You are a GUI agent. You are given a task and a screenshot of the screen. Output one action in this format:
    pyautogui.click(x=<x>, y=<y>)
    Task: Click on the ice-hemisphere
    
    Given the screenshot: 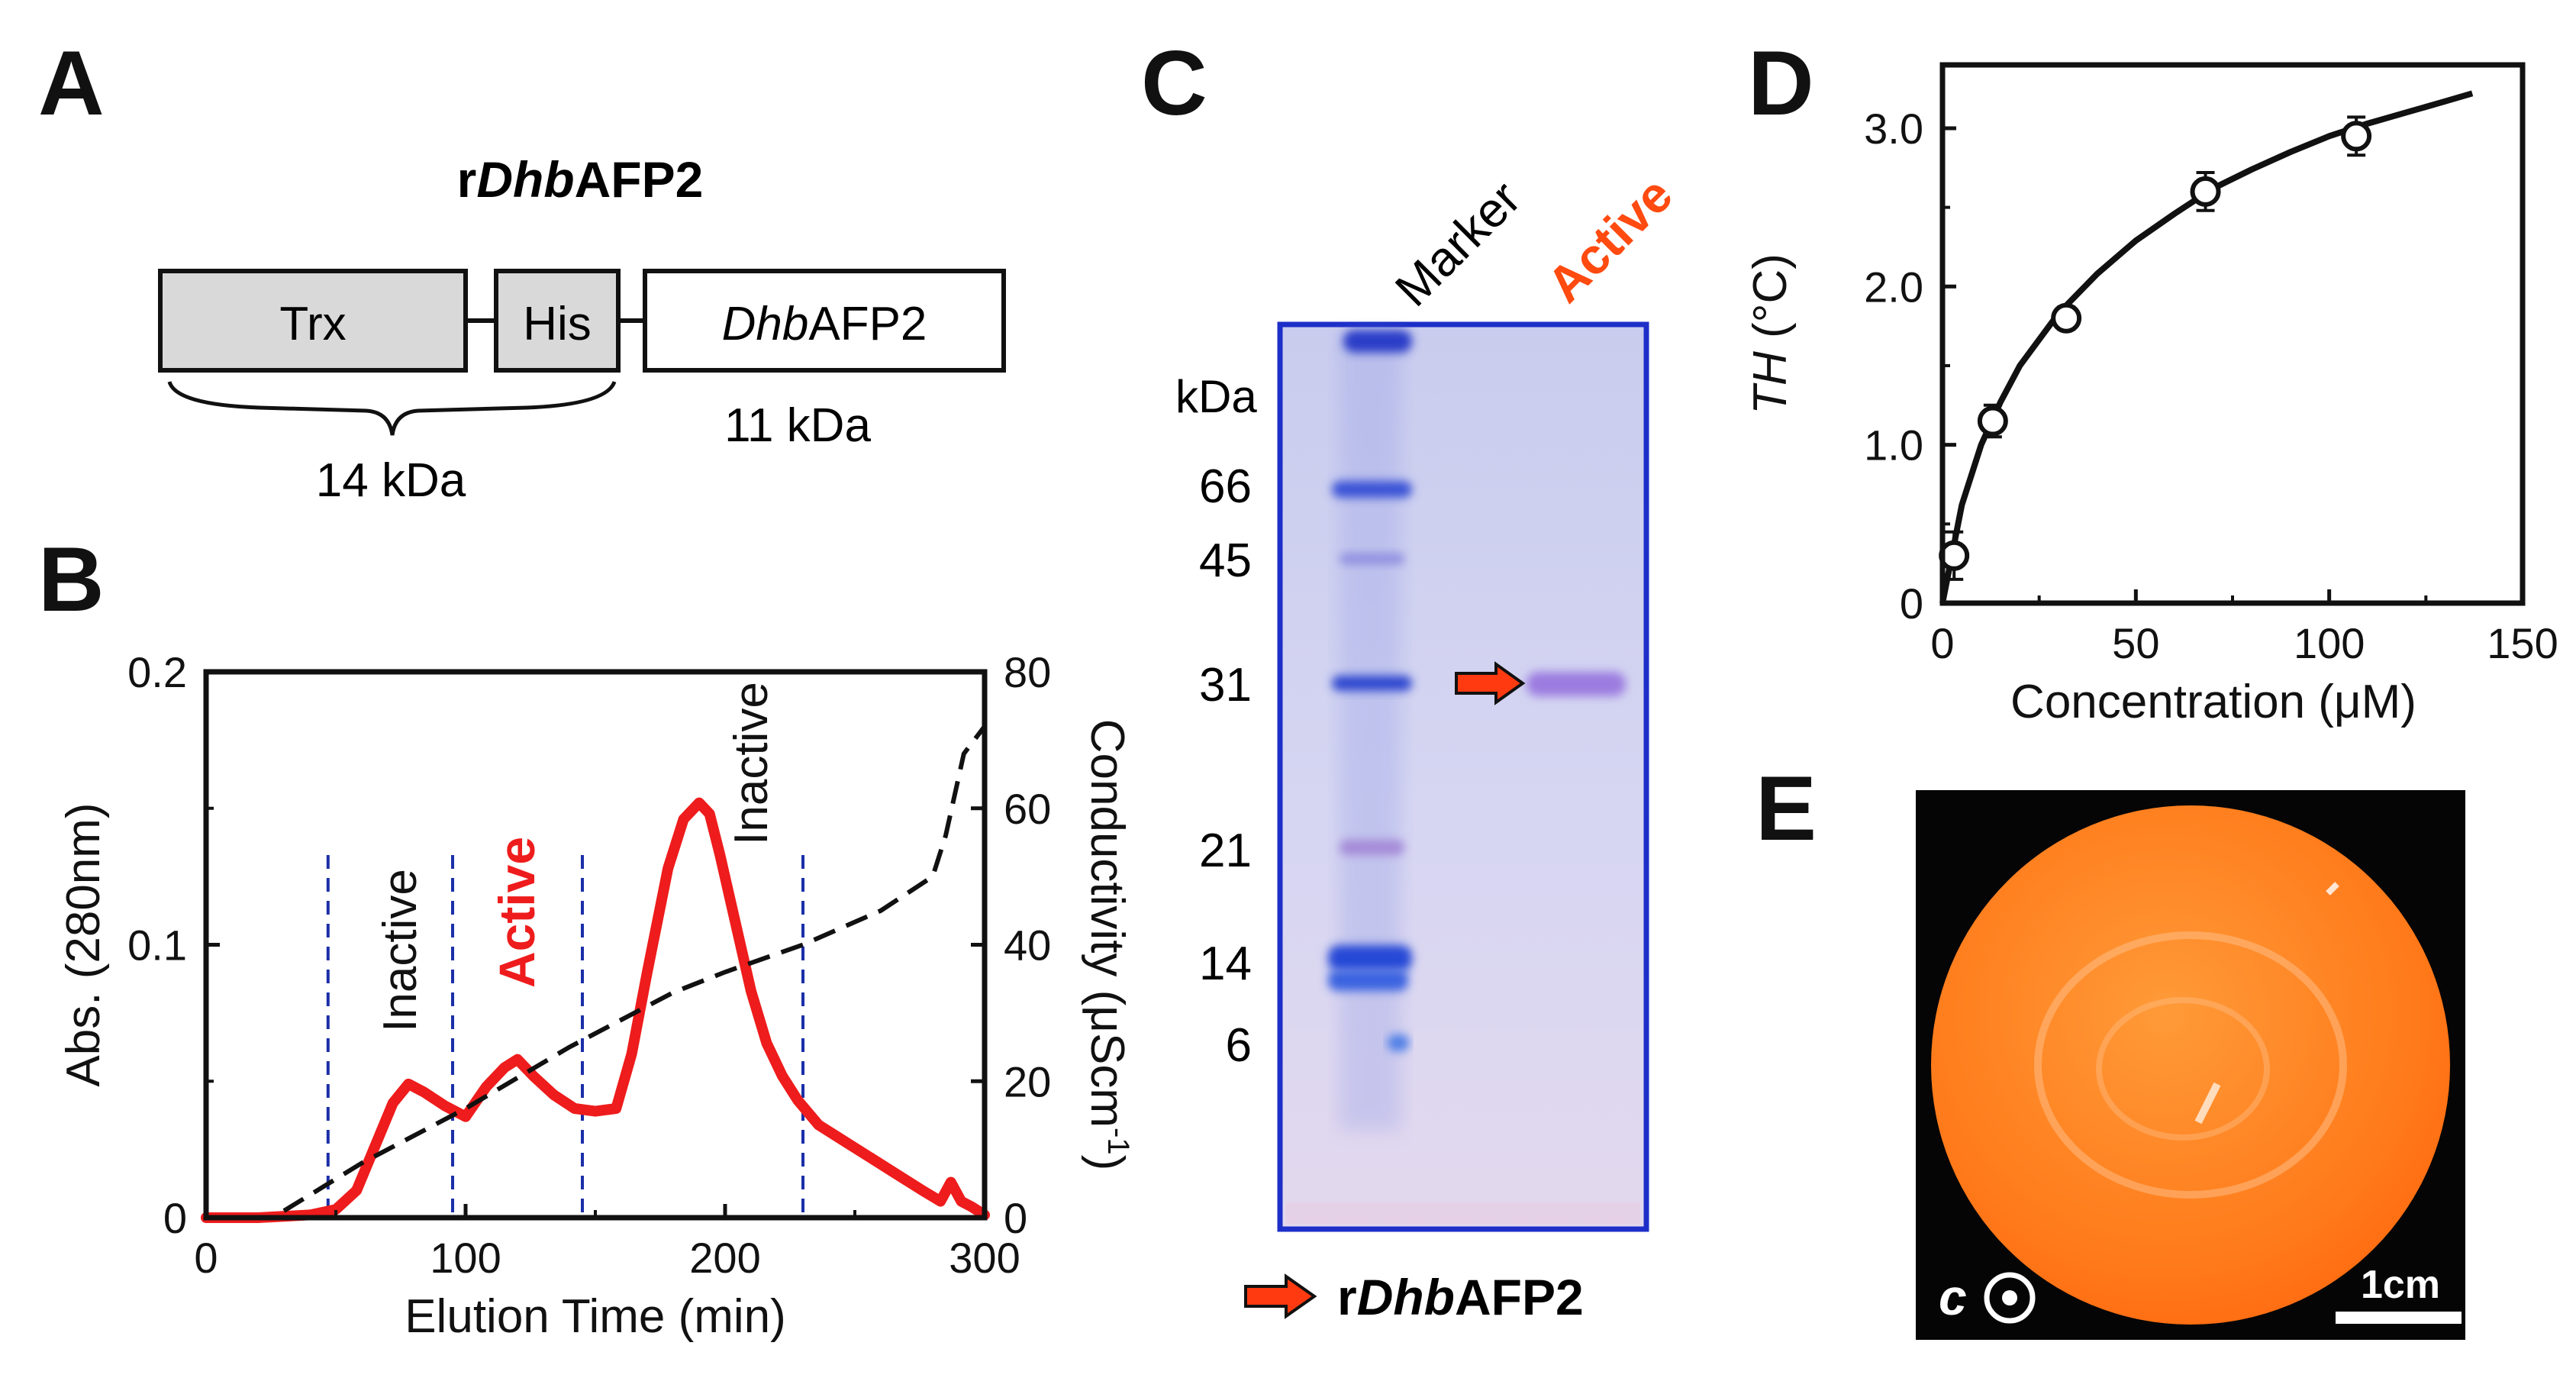 What is the action you would take?
    pyautogui.click(x=2190, y=1065)
    